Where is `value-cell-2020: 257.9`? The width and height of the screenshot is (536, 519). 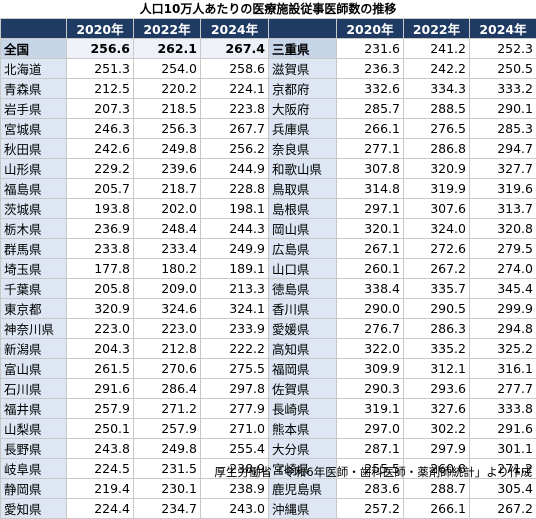 value-cell-2020: 257.9 is located at coordinates (100, 409).